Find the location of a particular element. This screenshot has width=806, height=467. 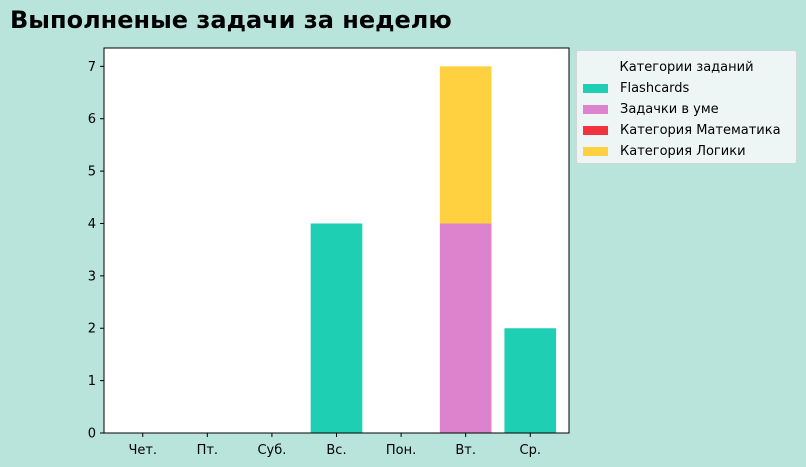

y-tick-label: 6 is located at coordinates (92, 119).